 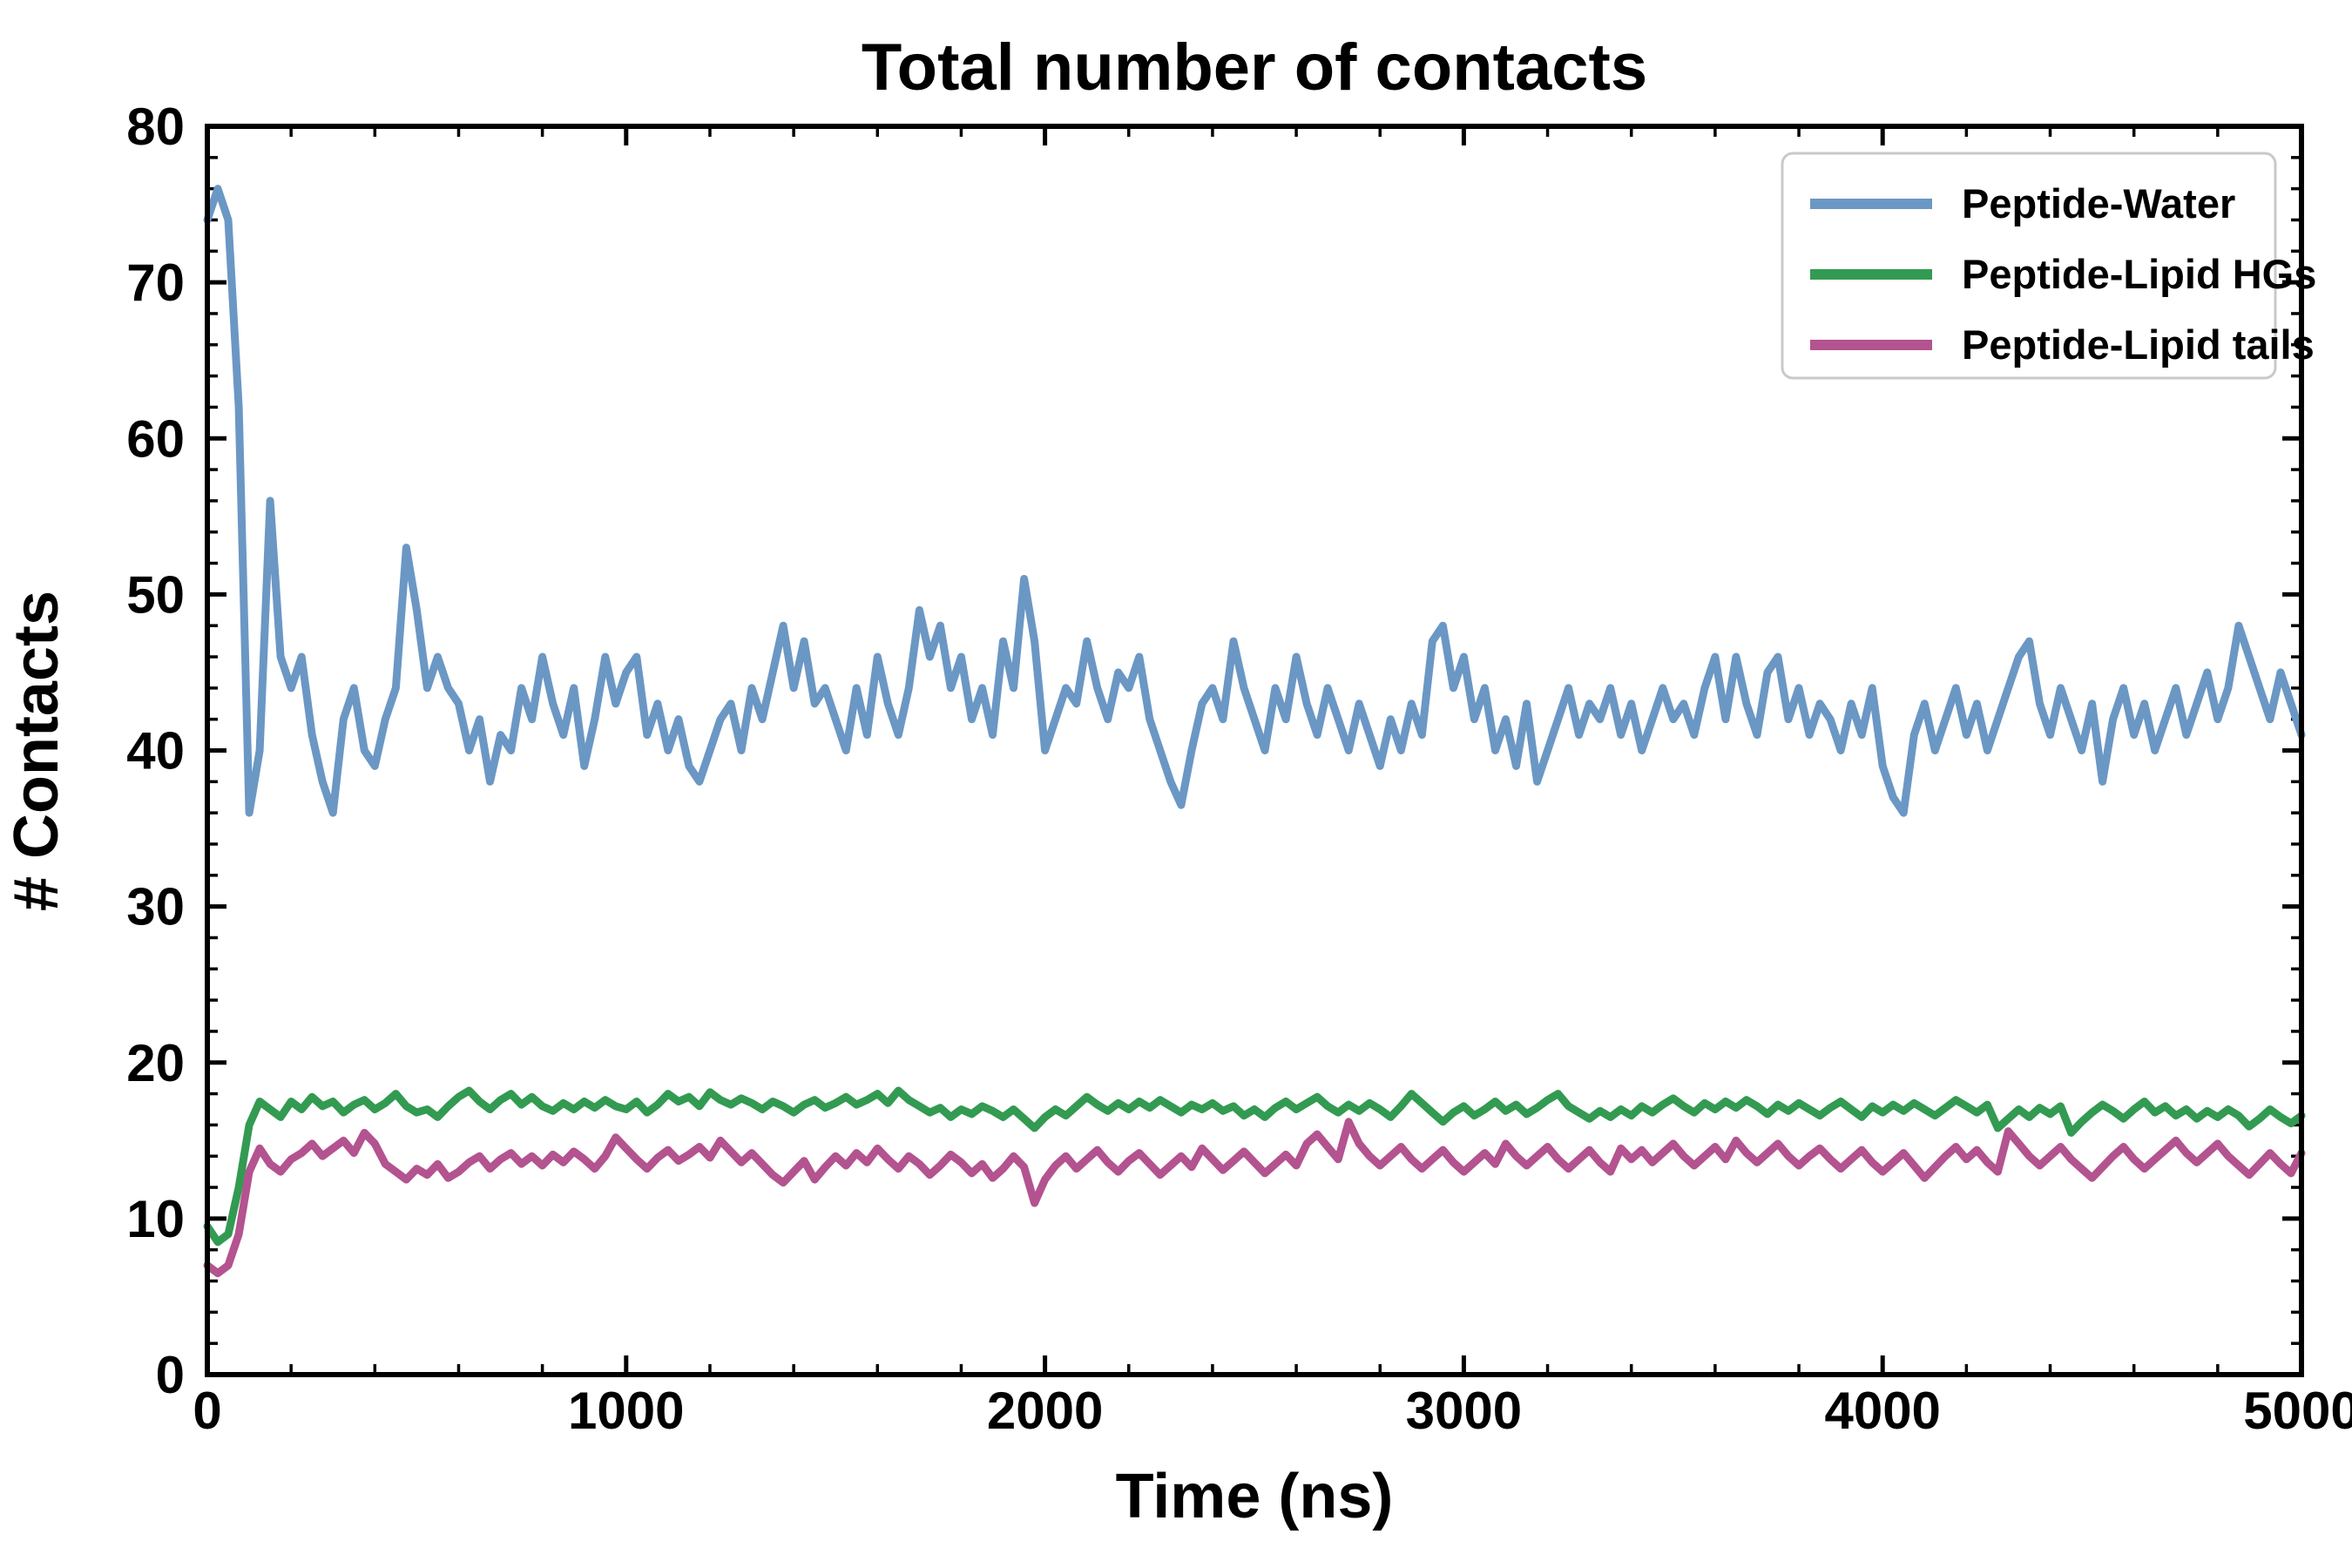 I want to click on legend-frame, so click(x=2029, y=266).